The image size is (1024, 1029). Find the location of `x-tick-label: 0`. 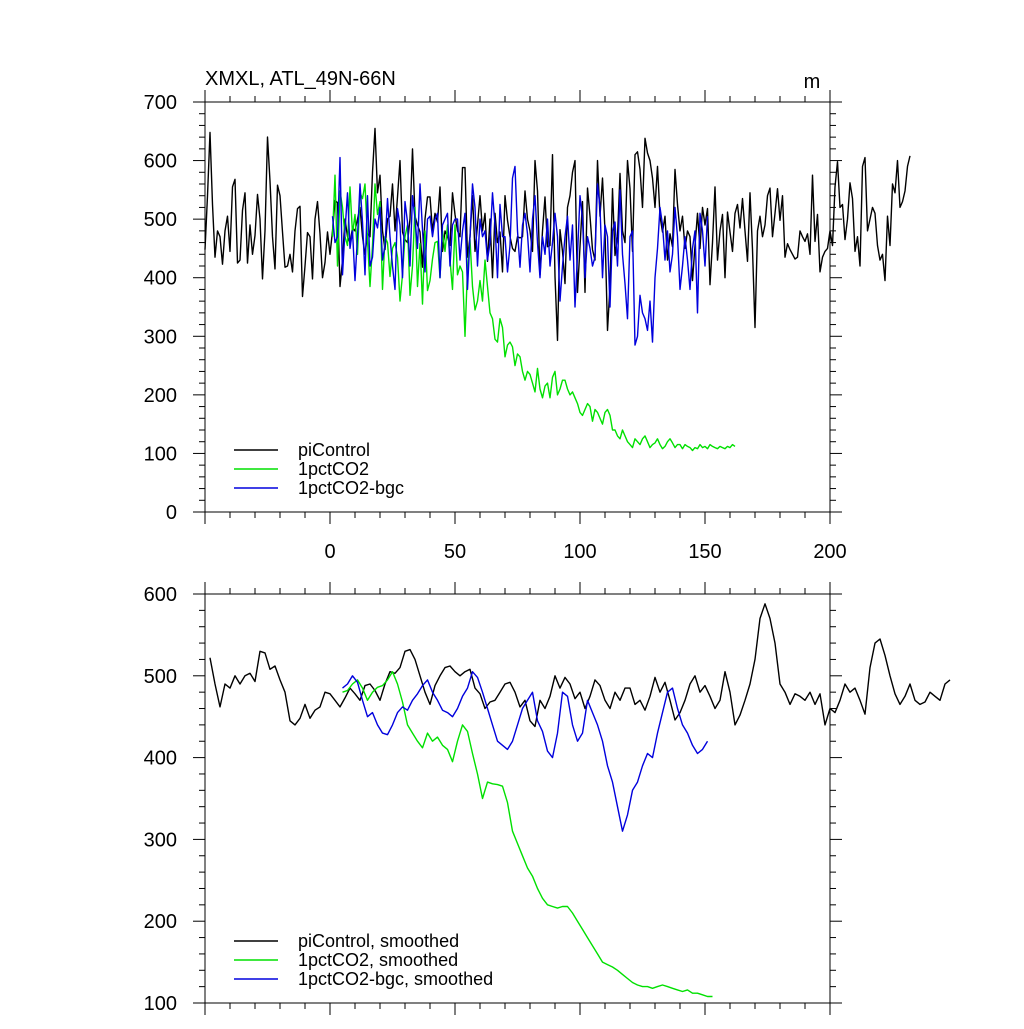

x-tick-label: 0 is located at coordinates (329, 552).